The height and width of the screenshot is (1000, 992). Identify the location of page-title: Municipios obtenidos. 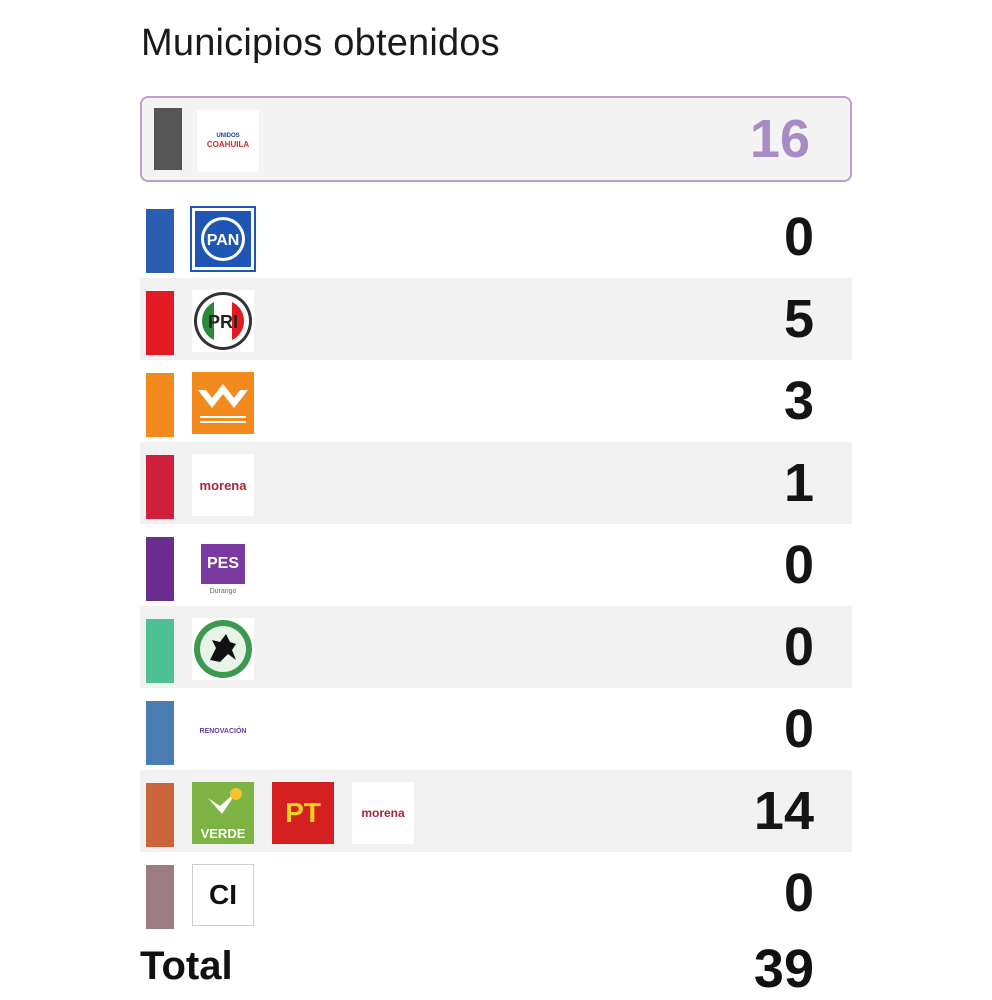
(320, 43).